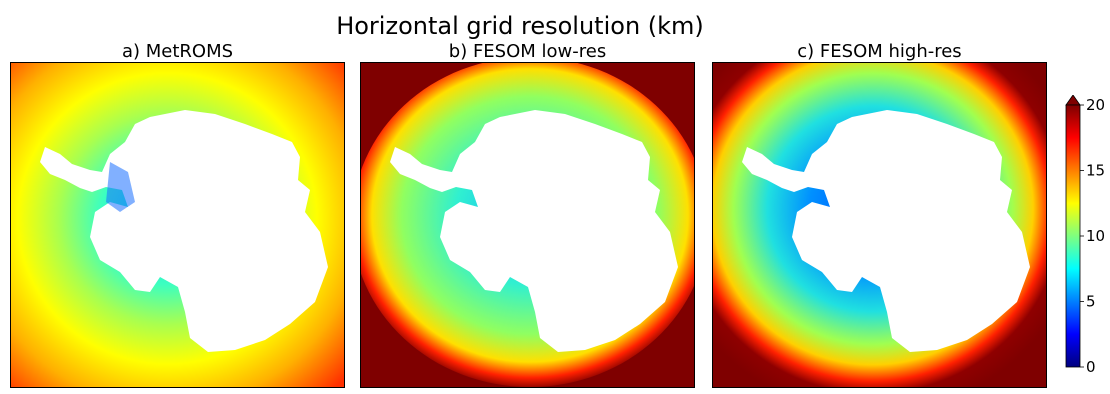  What do you see at coordinates (1095, 105) in the screenshot?
I see `colorbar-tick-label: 20` at bounding box center [1095, 105].